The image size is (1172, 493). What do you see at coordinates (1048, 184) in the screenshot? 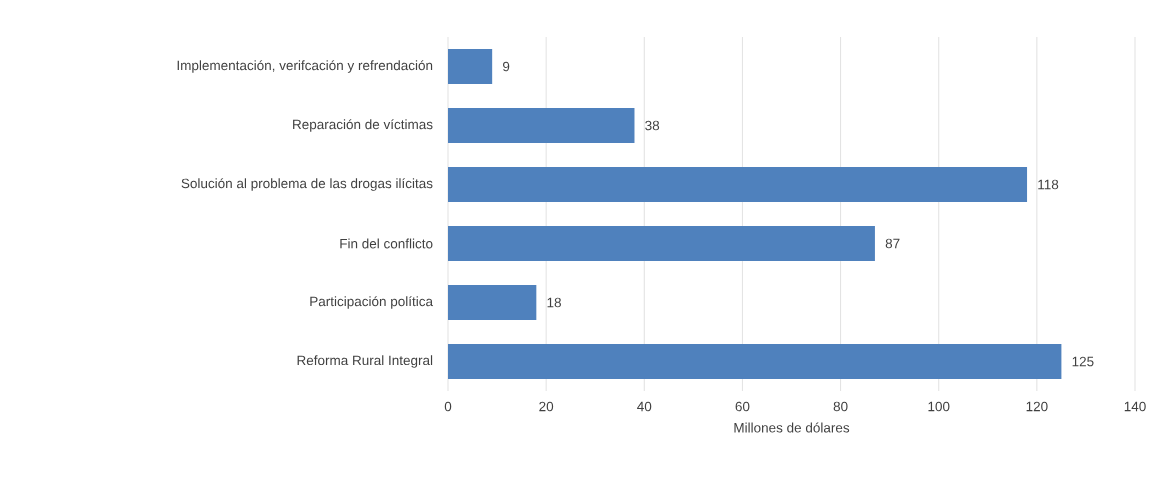
I see `data-label: 118` at bounding box center [1048, 184].